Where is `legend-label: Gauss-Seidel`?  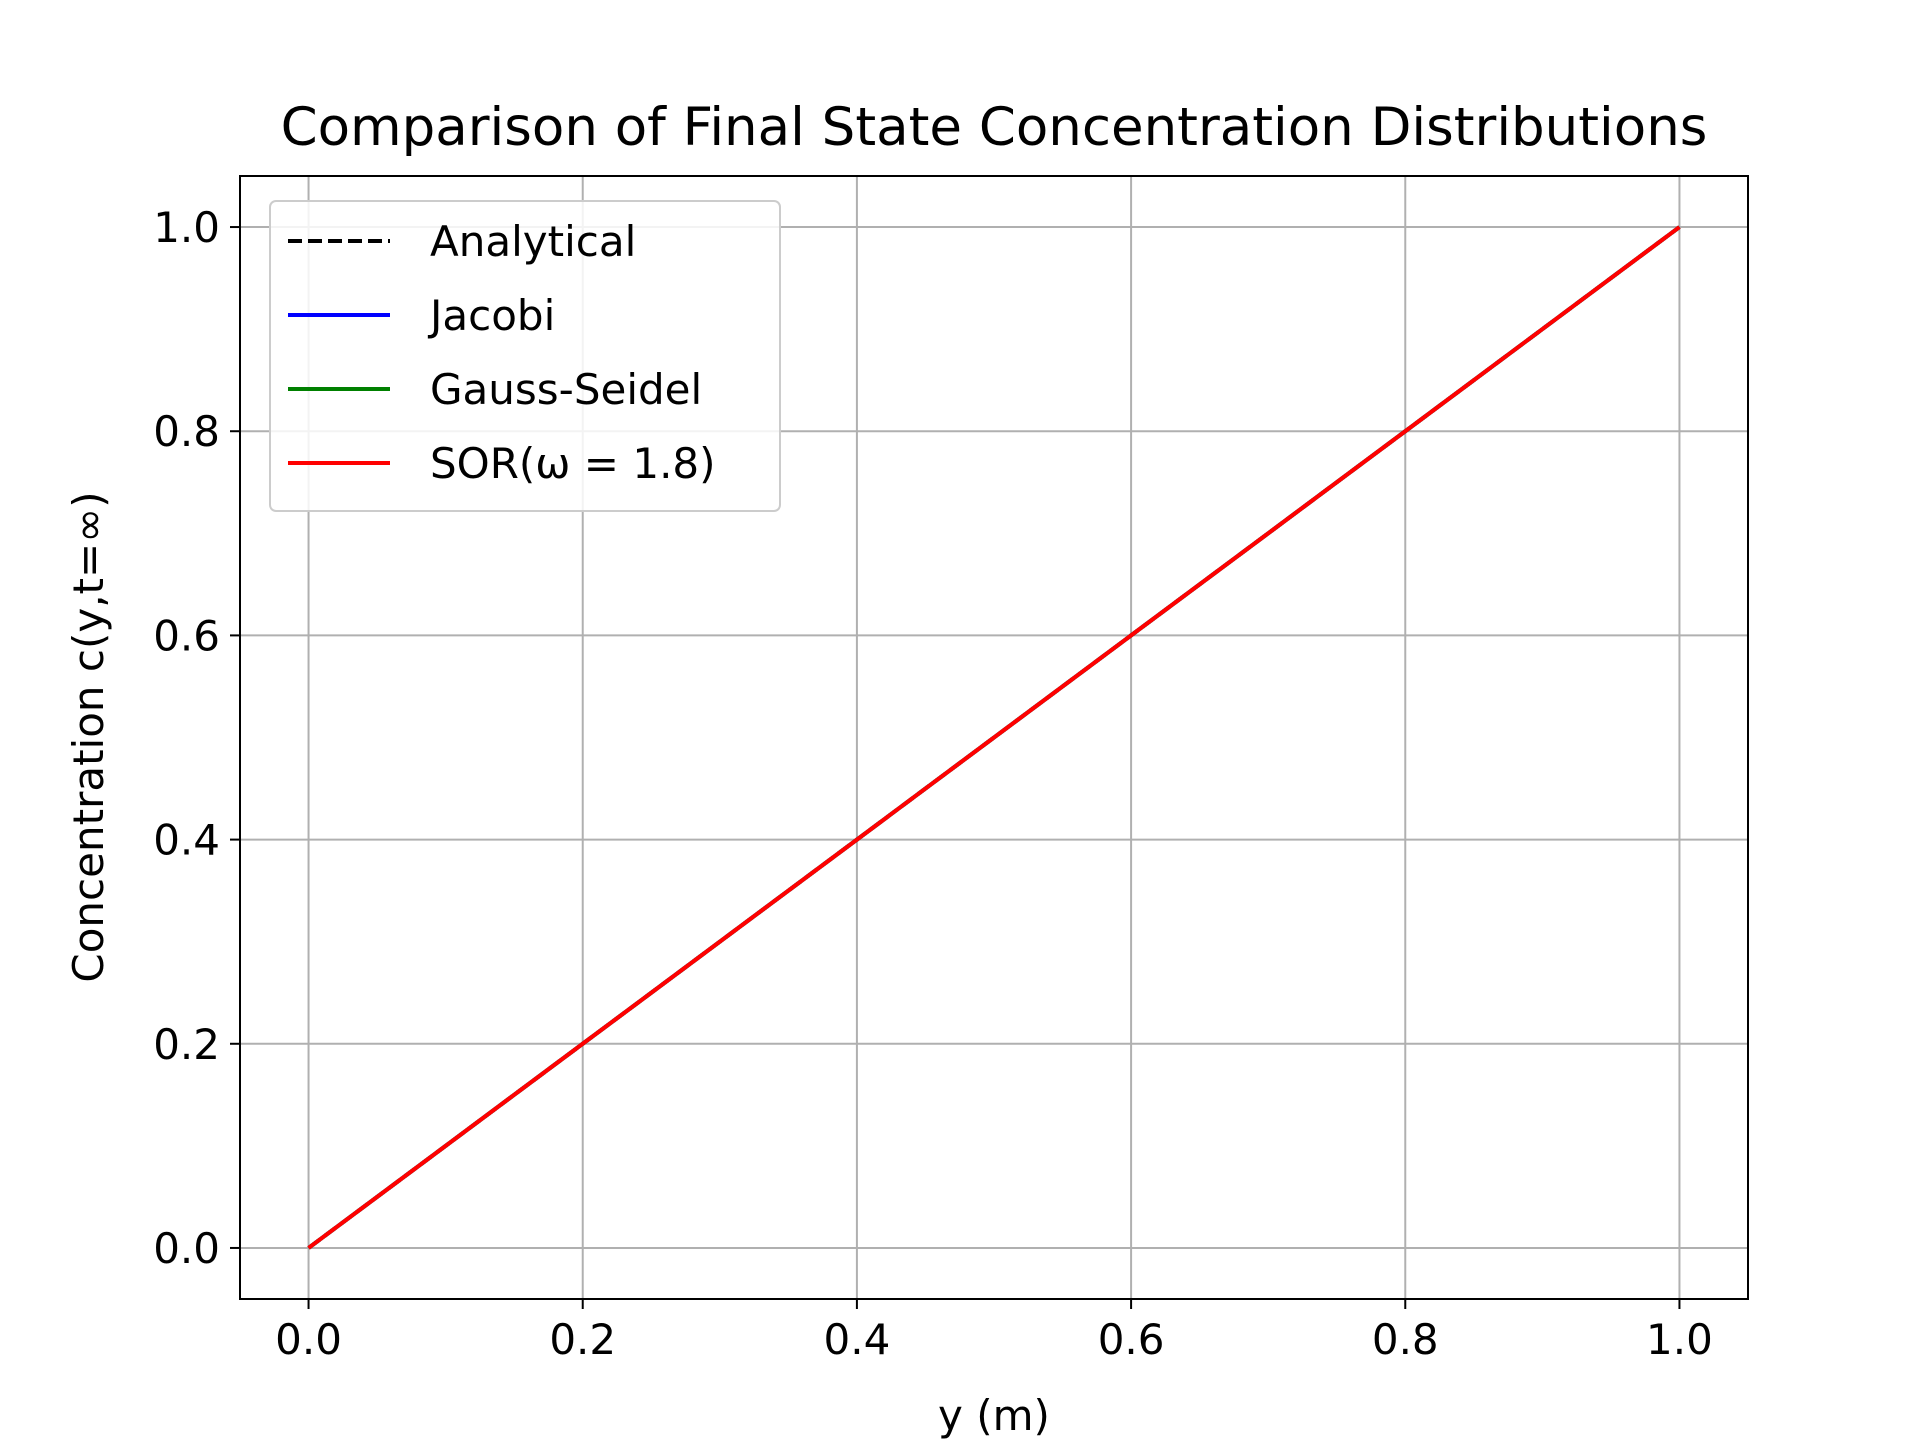 legend-label: Gauss-Seidel is located at coordinates (566, 389).